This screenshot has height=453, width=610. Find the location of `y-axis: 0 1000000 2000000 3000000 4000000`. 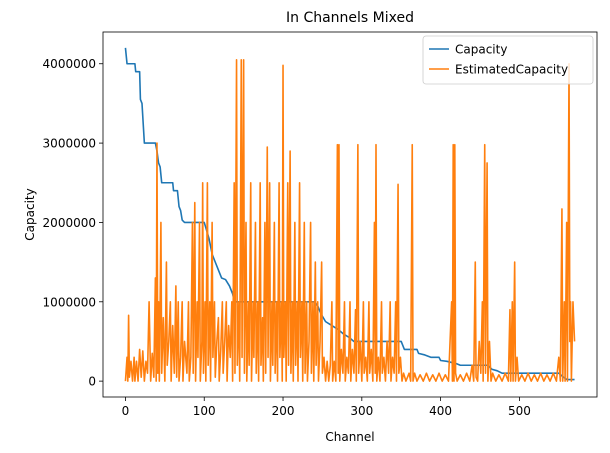

y-axis: 0 1000000 2000000 3000000 4000000 is located at coordinates (73, 223).